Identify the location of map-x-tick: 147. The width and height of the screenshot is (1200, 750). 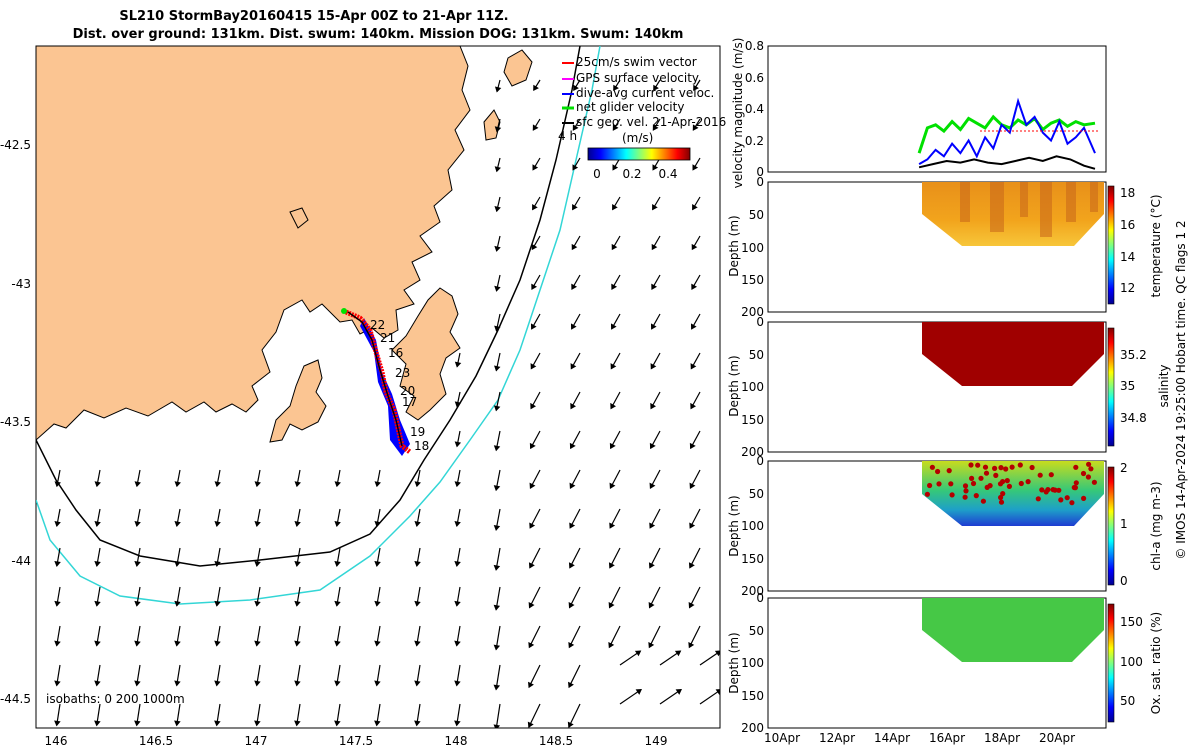
(256, 741).